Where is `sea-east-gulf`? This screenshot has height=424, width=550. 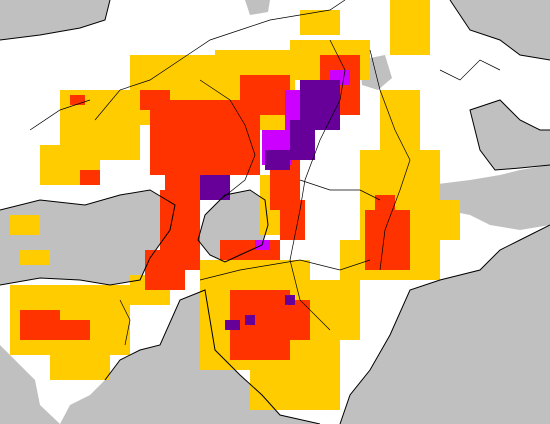 sea-east-gulf is located at coordinates (490, 197).